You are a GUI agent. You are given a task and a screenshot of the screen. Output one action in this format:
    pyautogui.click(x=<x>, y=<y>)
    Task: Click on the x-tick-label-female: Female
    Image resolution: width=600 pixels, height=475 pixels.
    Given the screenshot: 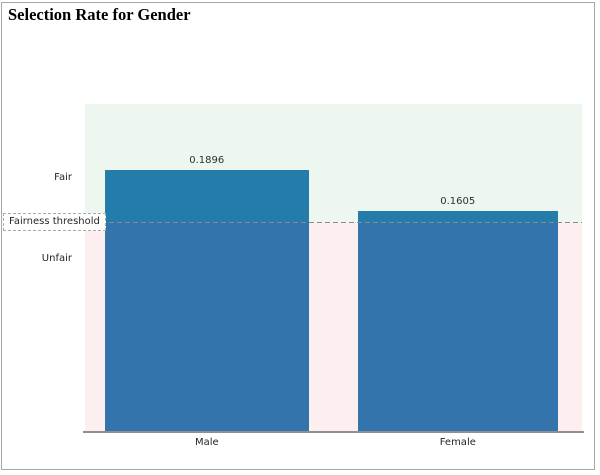 What is the action you would take?
    pyautogui.click(x=457, y=442)
    